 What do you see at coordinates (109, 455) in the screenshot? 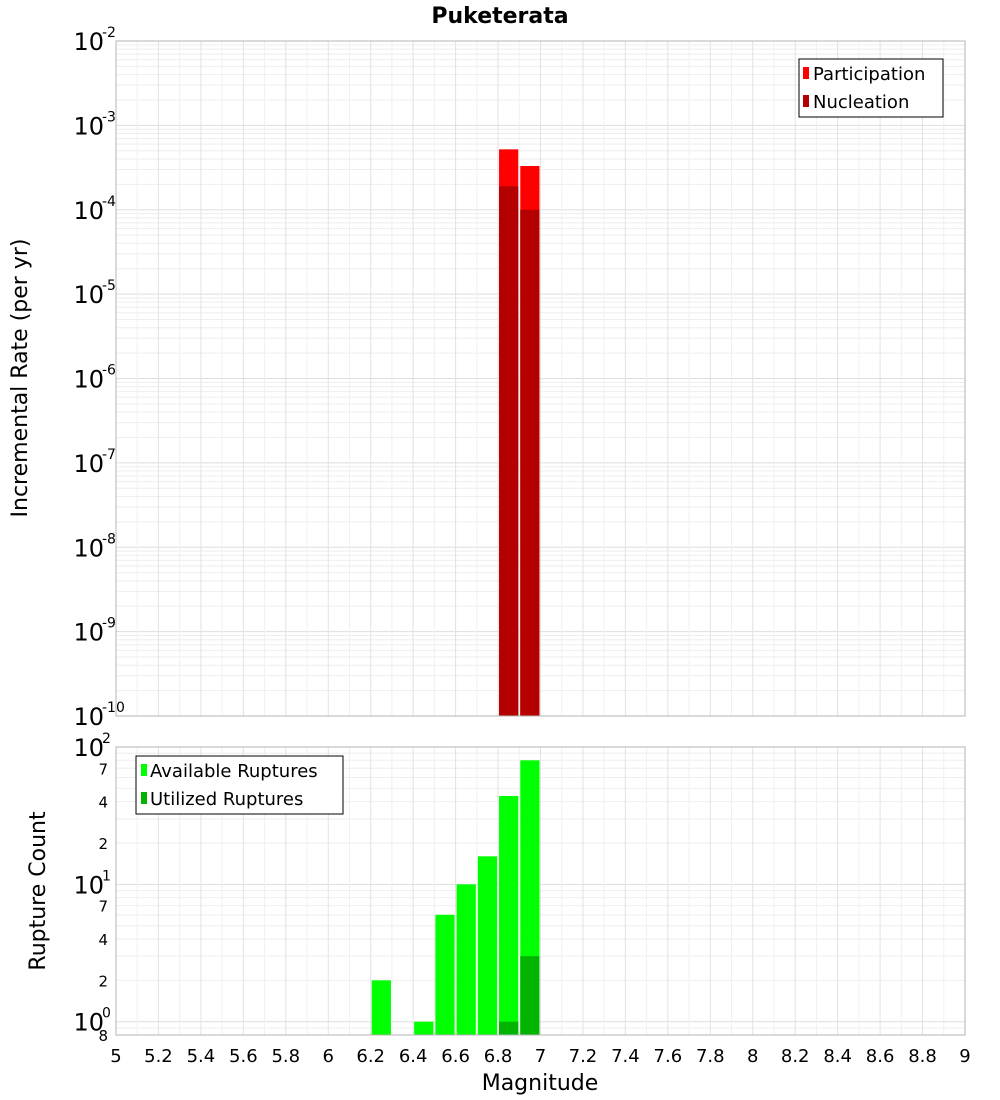
I see `rate-y-tick-exponent: -7` at bounding box center [109, 455].